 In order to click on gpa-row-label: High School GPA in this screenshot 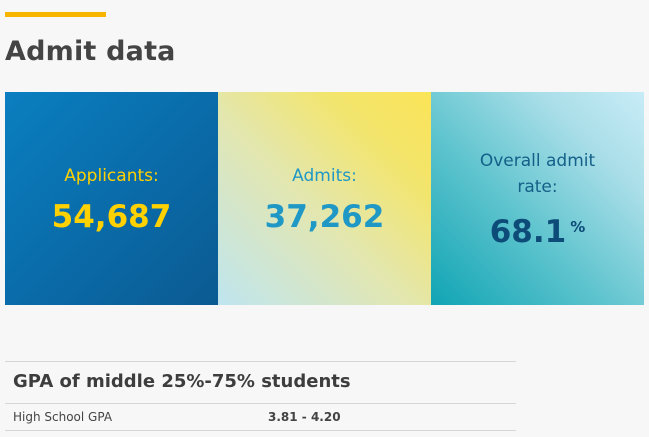, I will do `click(63, 417)`.